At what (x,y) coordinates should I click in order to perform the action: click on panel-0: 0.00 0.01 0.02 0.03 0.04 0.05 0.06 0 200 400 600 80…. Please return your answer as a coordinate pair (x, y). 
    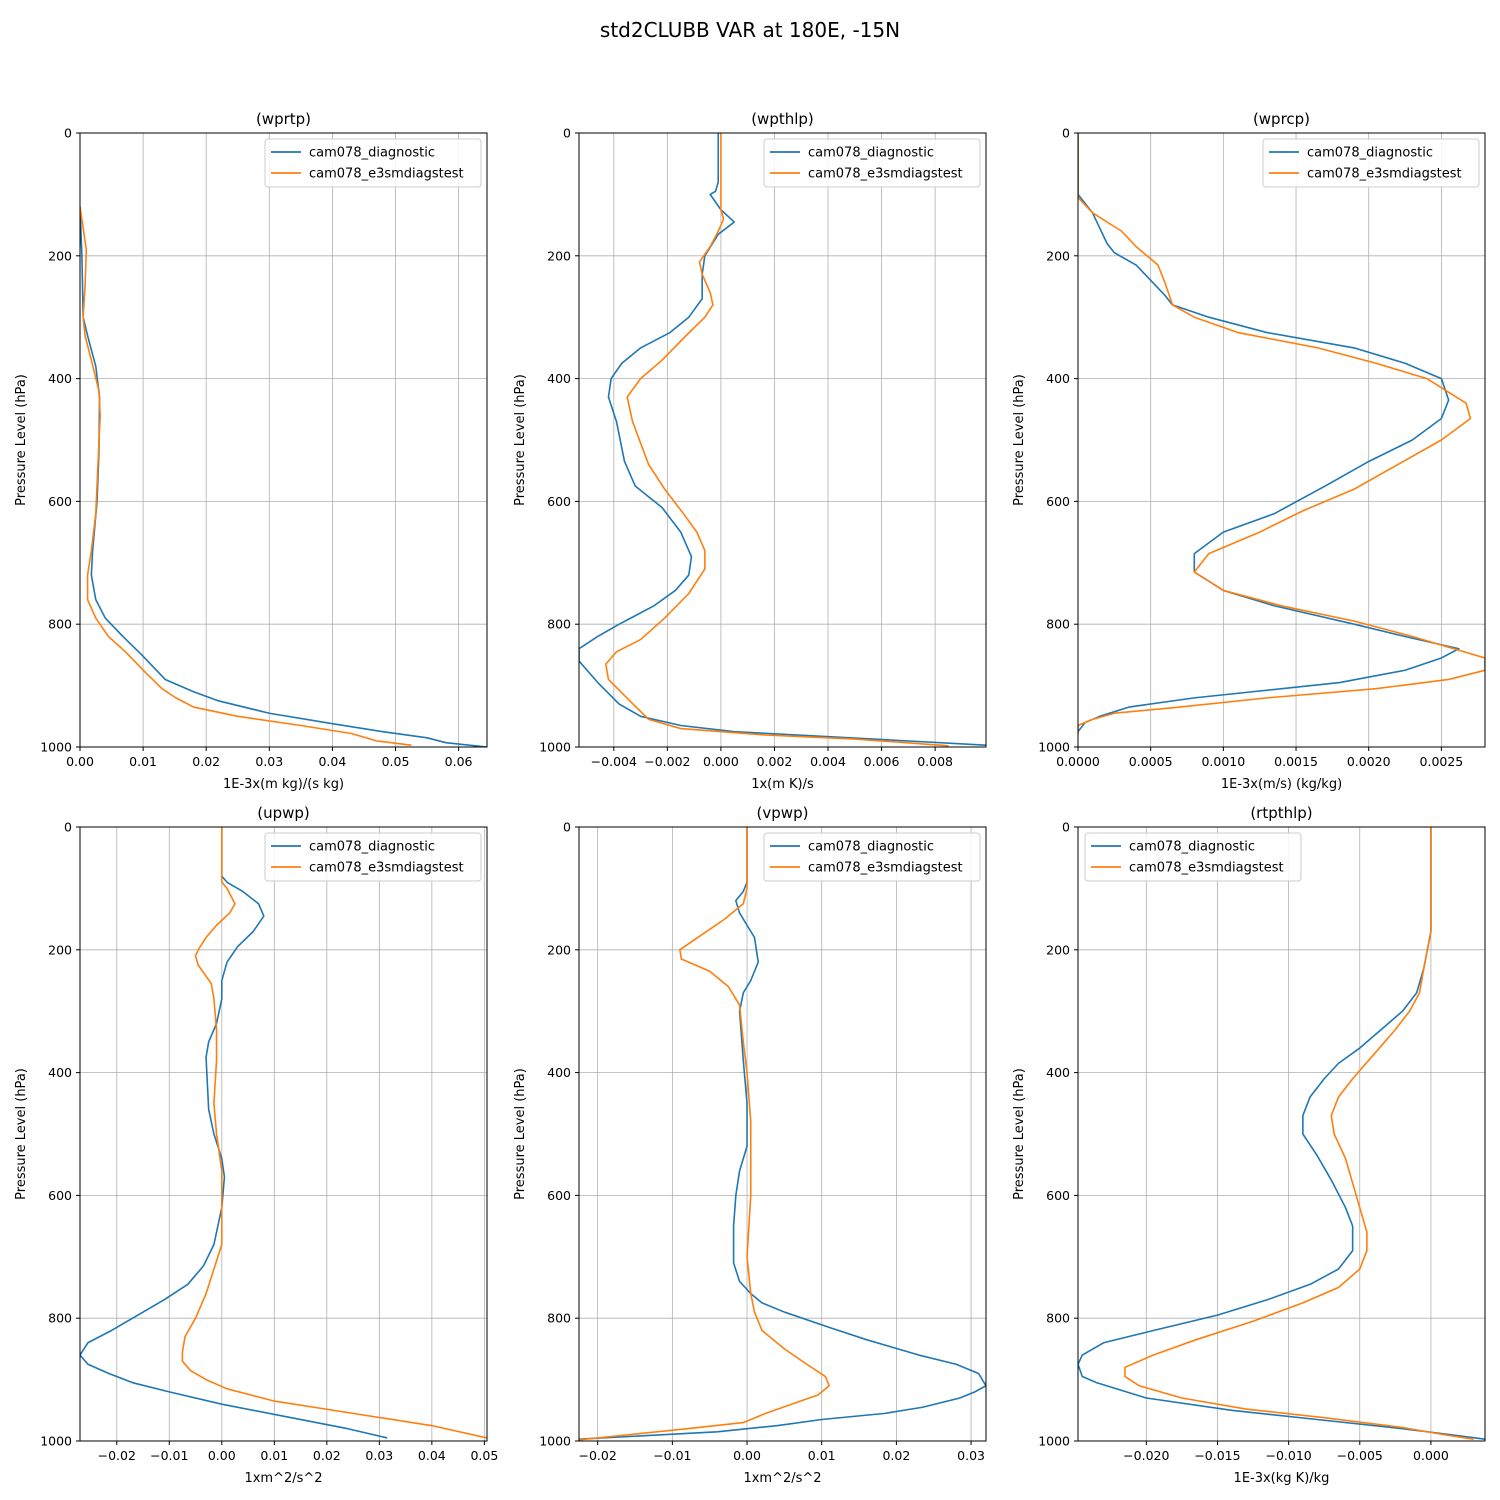
    Looking at the image, I should click on (251, 451).